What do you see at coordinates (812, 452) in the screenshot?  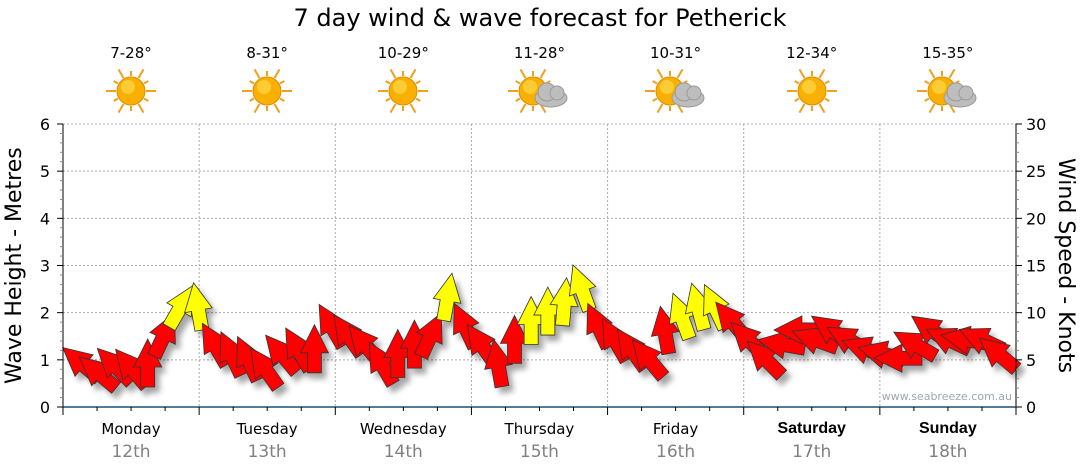 I see `date-label: 17th` at bounding box center [812, 452].